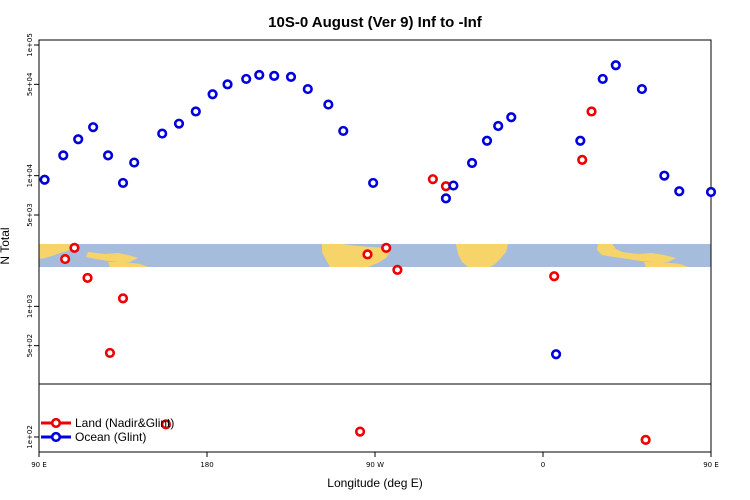 This screenshot has width=750, height=500. I want to click on x-tick-label: 180, so click(206, 465).